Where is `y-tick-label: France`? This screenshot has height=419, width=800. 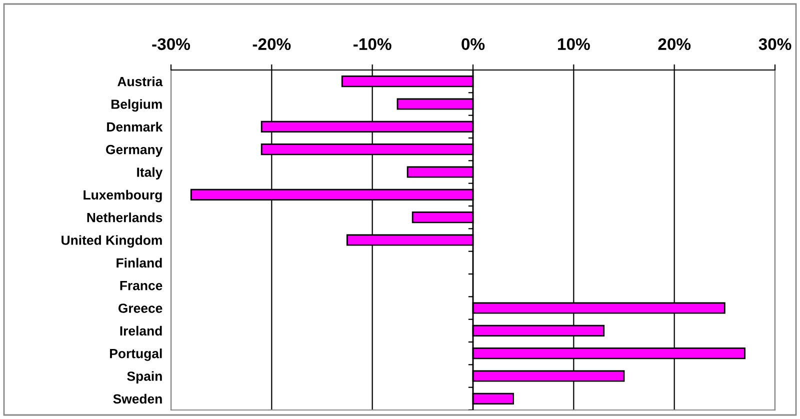 y-tick-label: France is located at coordinates (141, 285).